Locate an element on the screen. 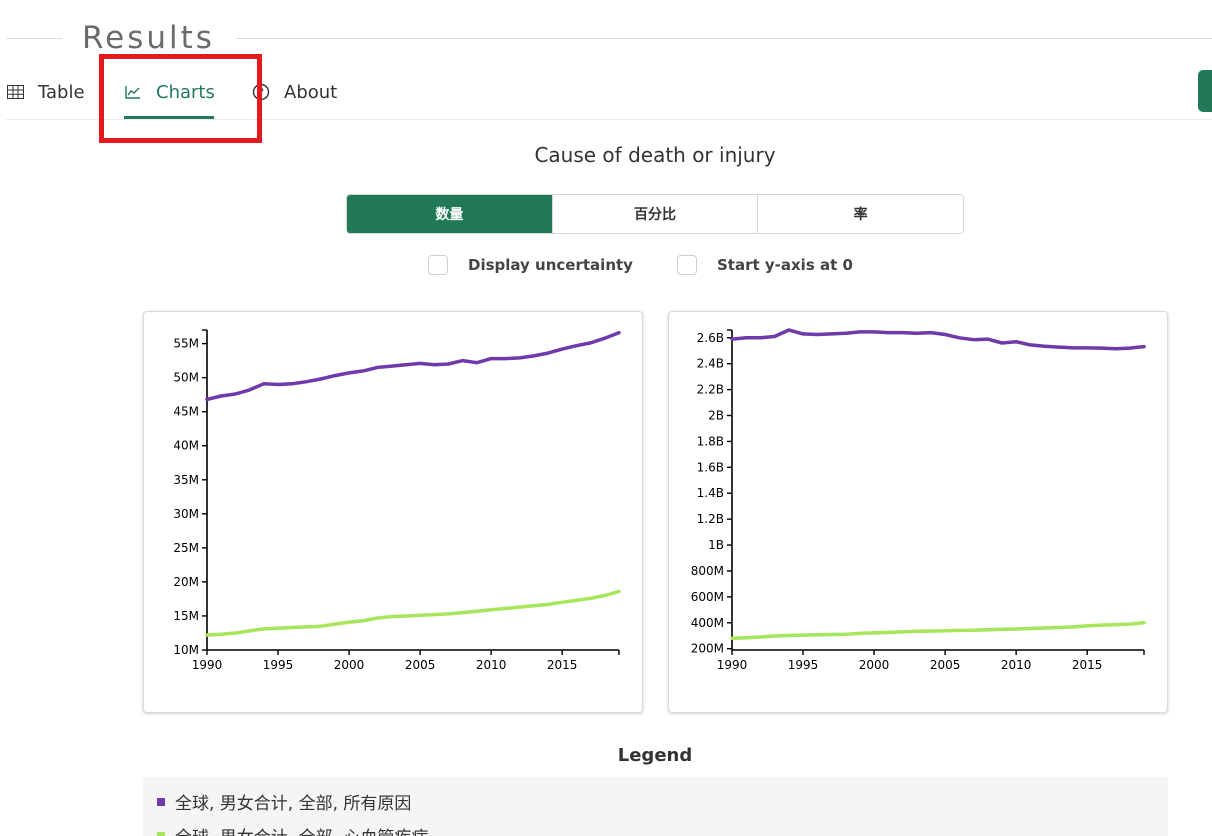 The image size is (1212, 836). start-y-axis-zero-label: Start y-axis at 0 is located at coordinates (785, 265).